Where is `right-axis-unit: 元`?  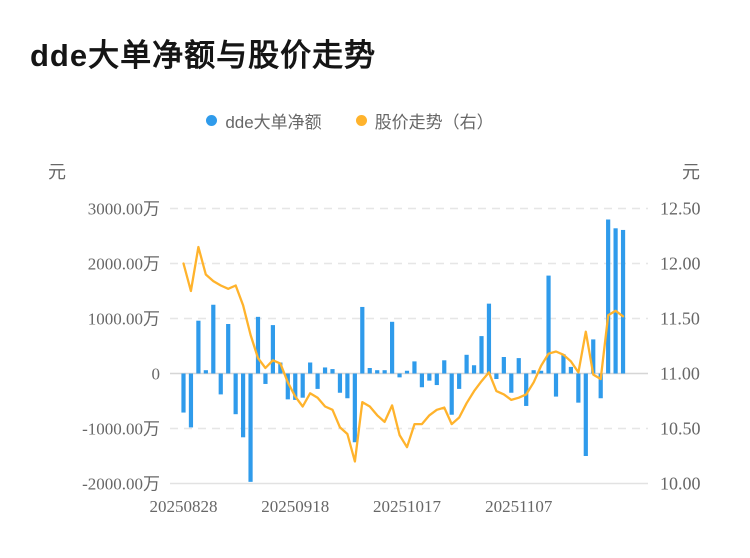
right-axis-unit: 元 is located at coordinates (691, 172).